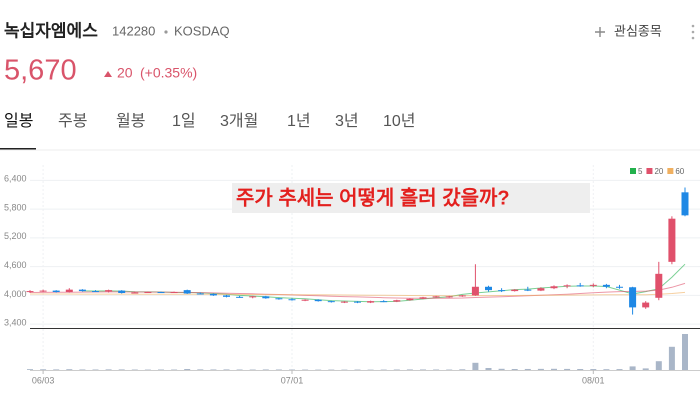 This screenshot has height=400, width=700. What do you see at coordinates (208, 131) in the screenshot?
I see `tab-bar: 일봉 주봉 월봉 1일 3개월 1년 3년 10년` at bounding box center [208, 131].